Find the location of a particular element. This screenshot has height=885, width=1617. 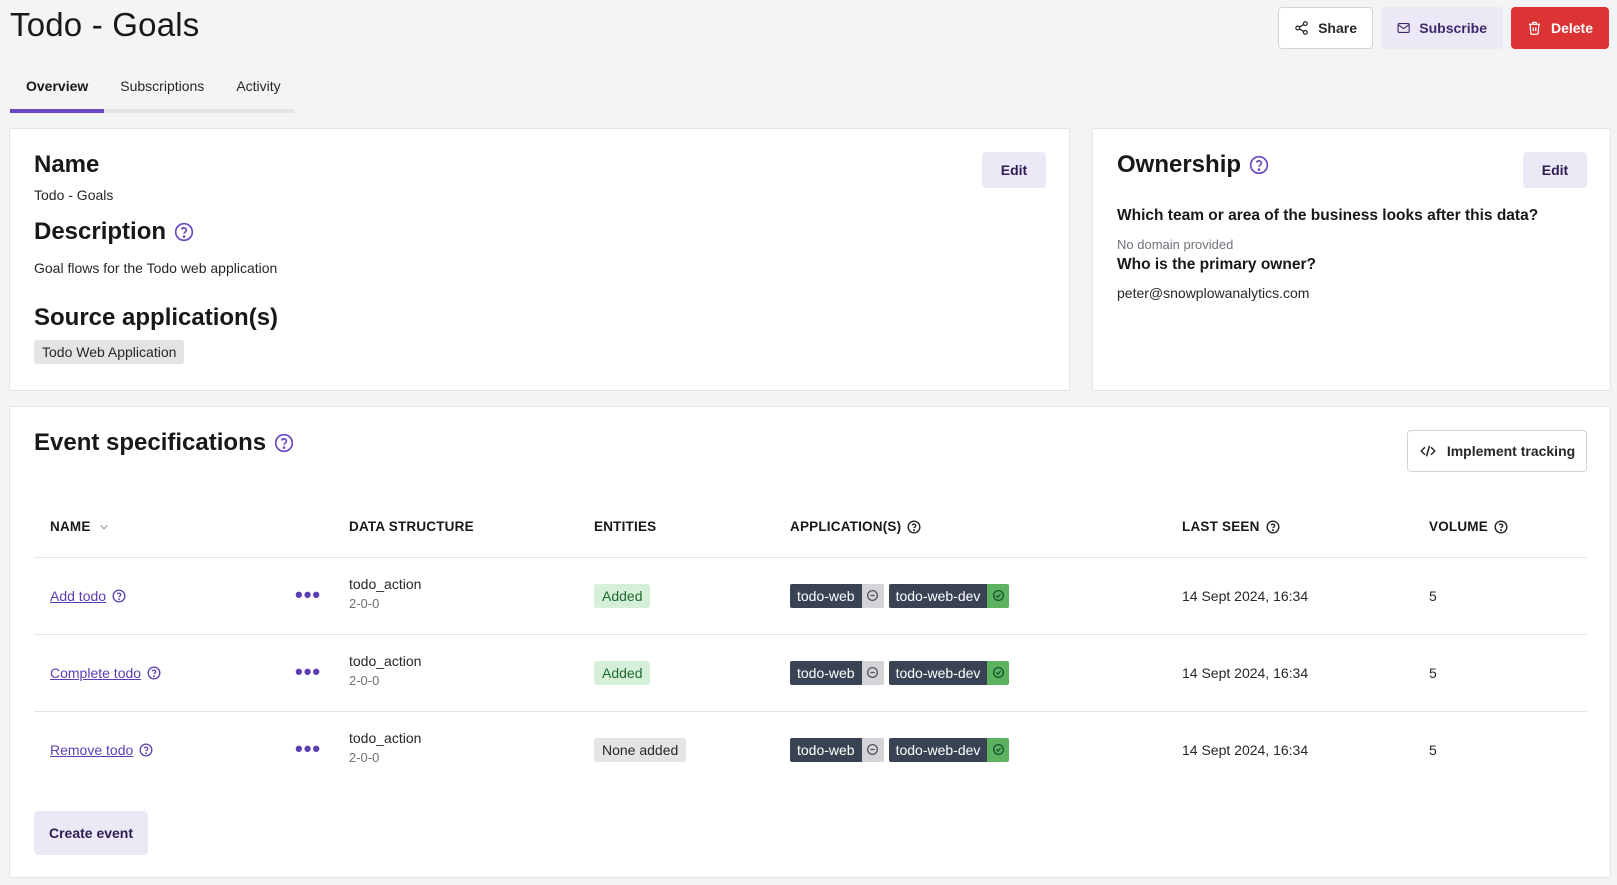

column-header-applications: APPLICATION(S) is located at coordinates (855, 526).